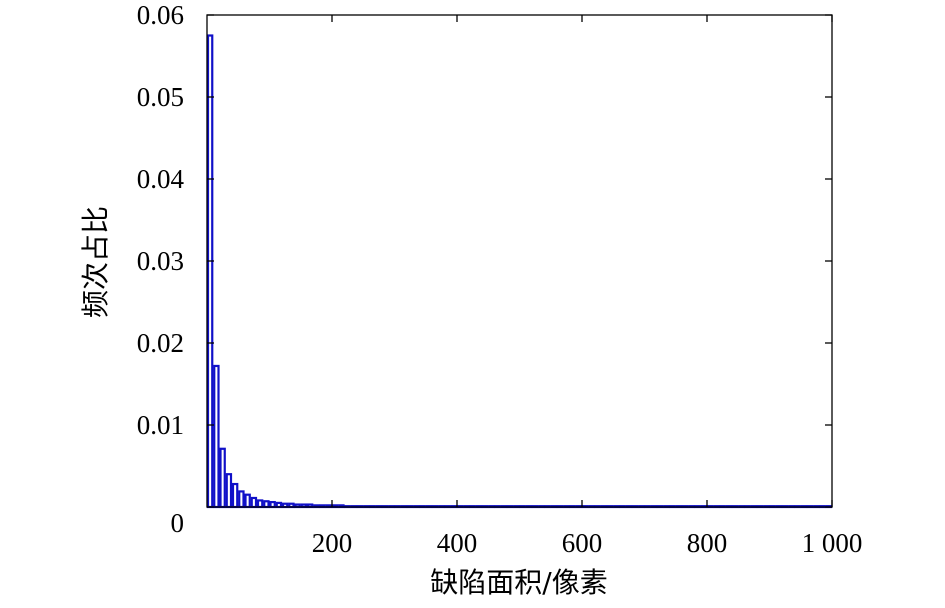 The image size is (945, 608). What do you see at coordinates (160, 343) in the screenshot?
I see `y-tick-label: 0.02` at bounding box center [160, 343].